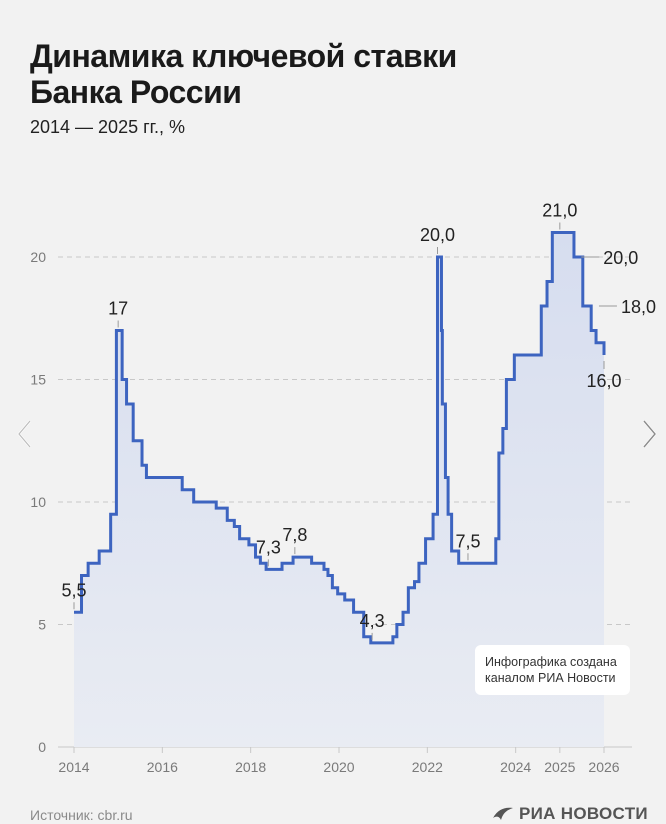  I want to click on title-line-1: Динамика ключевой ставки, so click(243, 56).